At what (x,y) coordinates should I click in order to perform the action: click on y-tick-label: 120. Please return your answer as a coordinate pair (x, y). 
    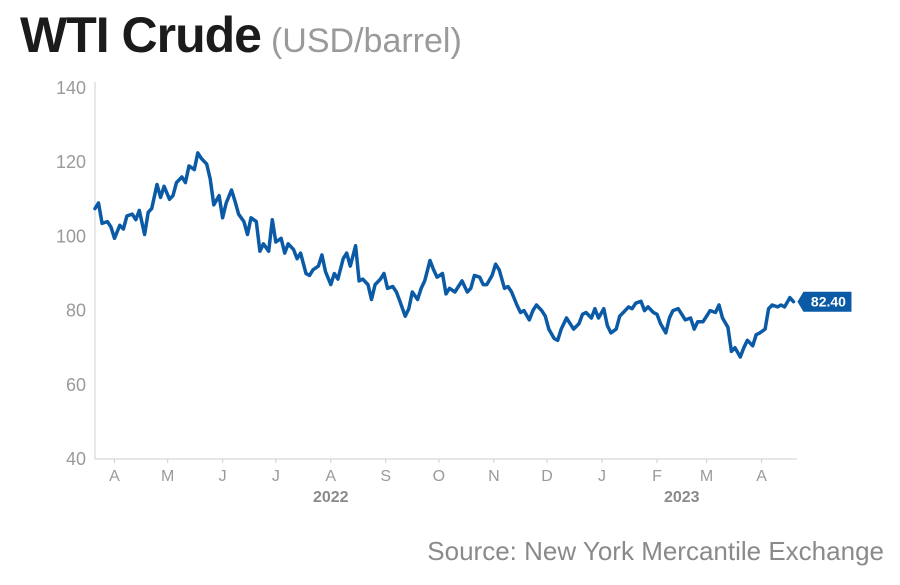
    Looking at the image, I should click on (71, 162).